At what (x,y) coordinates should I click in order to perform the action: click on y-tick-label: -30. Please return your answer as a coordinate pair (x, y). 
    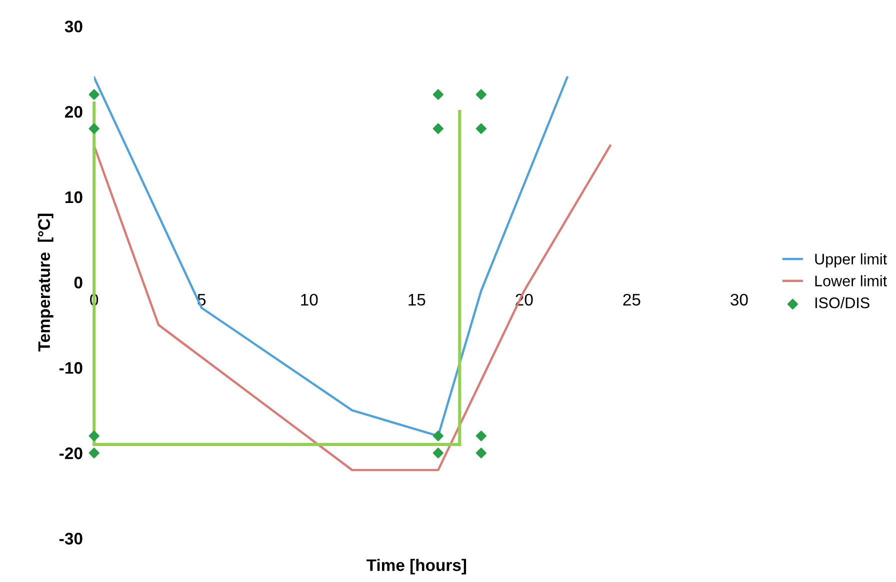
    Looking at the image, I should click on (71, 538).